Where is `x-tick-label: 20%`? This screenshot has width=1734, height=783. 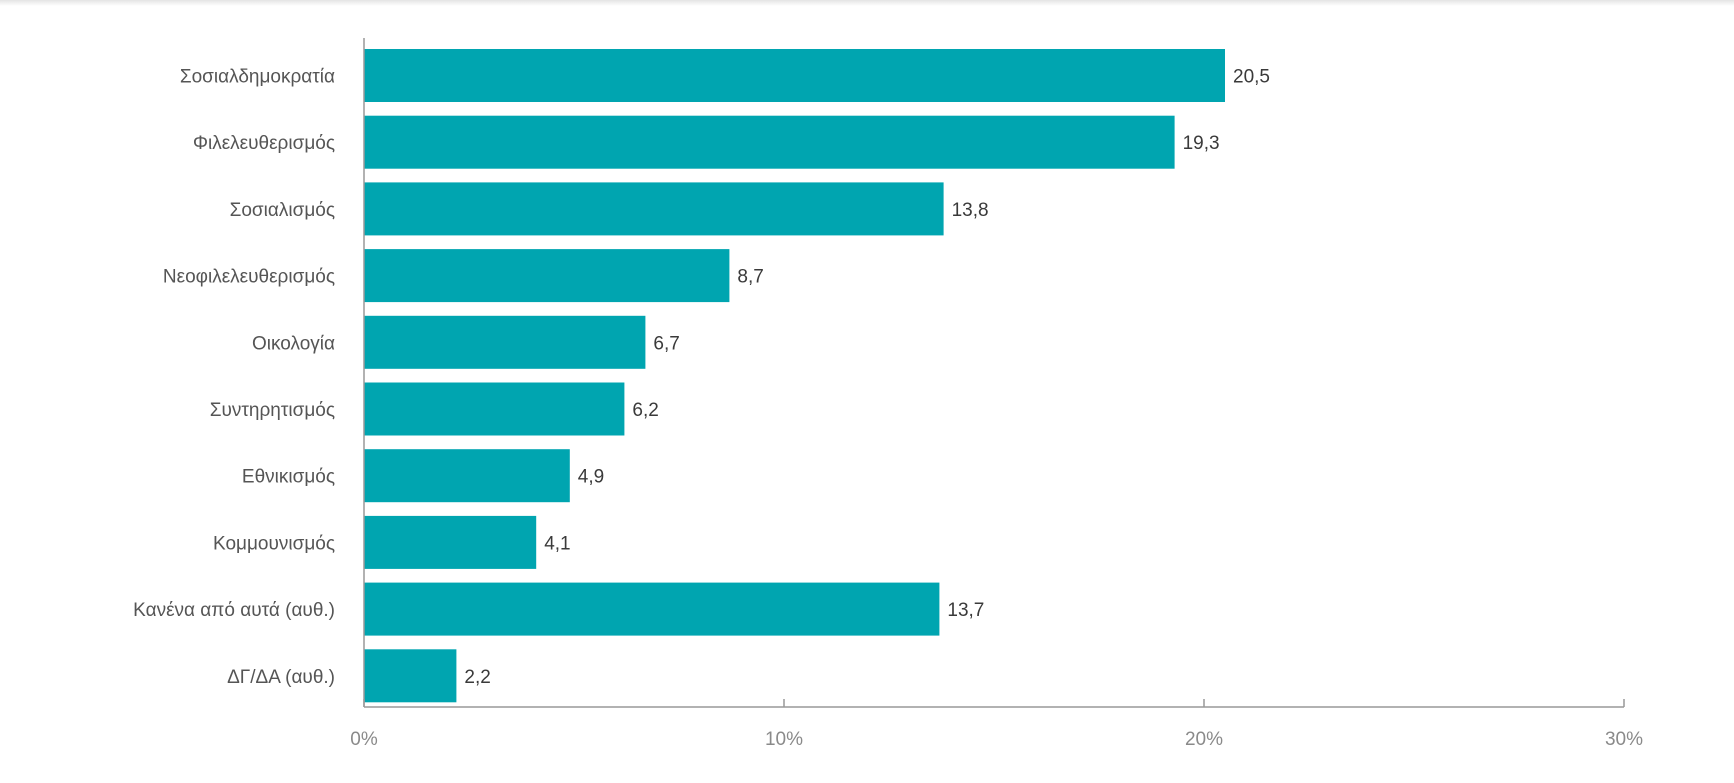
x-tick-label: 20% is located at coordinates (1204, 739).